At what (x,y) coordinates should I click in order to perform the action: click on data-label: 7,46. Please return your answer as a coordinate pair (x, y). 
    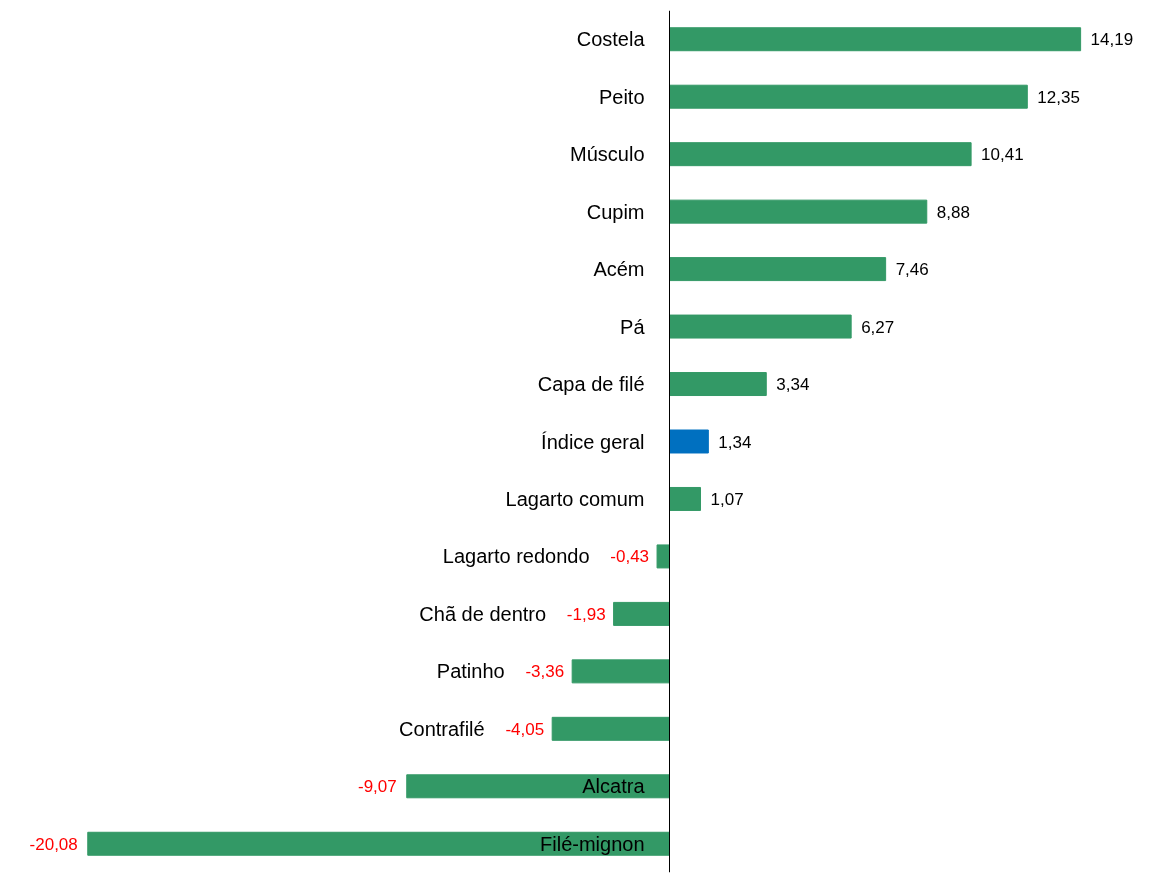
    Looking at the image, I should click on (912, 270).